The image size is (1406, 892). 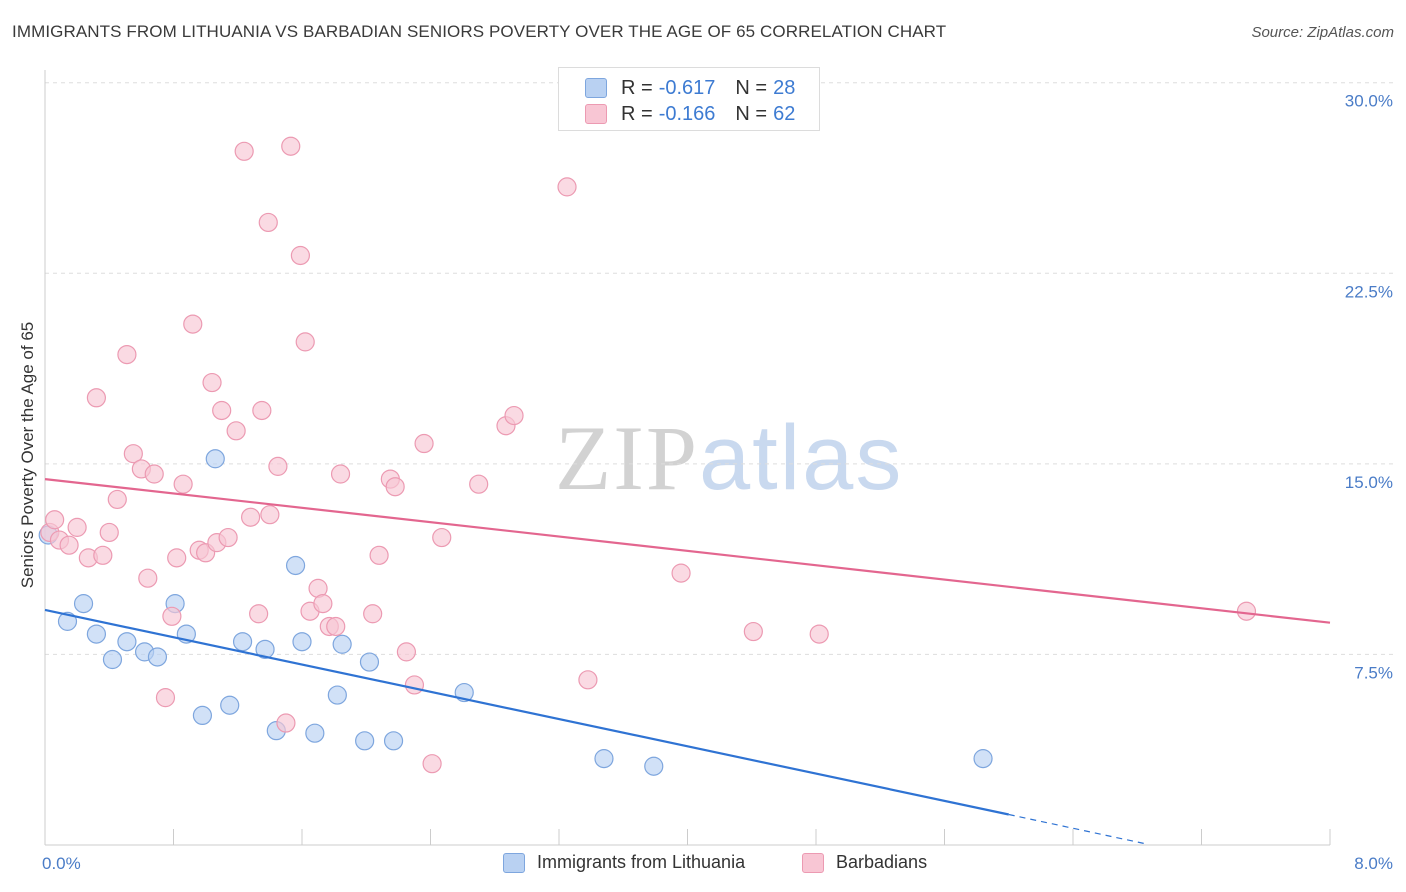 What do you see at coordinates (784, 113) in the screenshot?
I see `legend-n-value: 62` at bounding box center [784, 113].